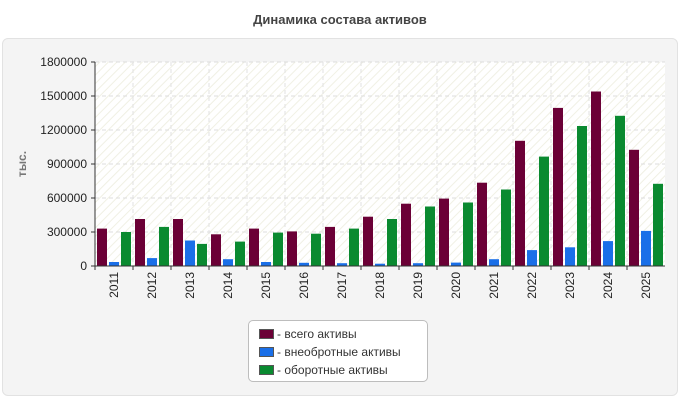  What do you see at coordinates (304, 264) in the screenshot?
I see `bar-2016-s1` at bounding box center [304, 264].